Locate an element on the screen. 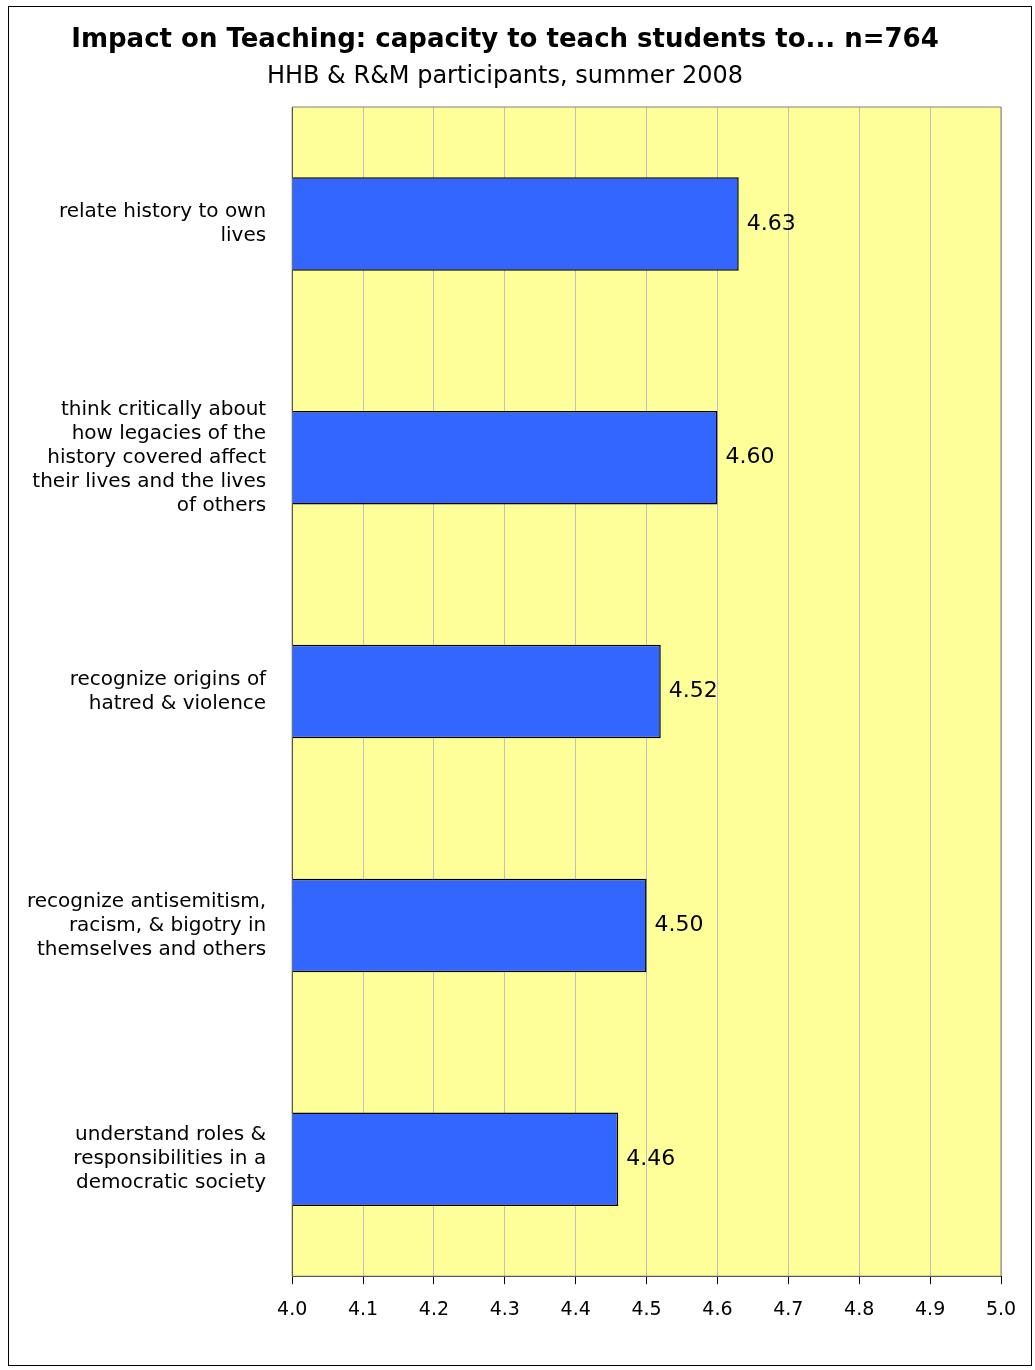 The width and height of the screenshot is (1035, 1370). x-tick-label: 4.6 is located at coordinates (717, 1307).